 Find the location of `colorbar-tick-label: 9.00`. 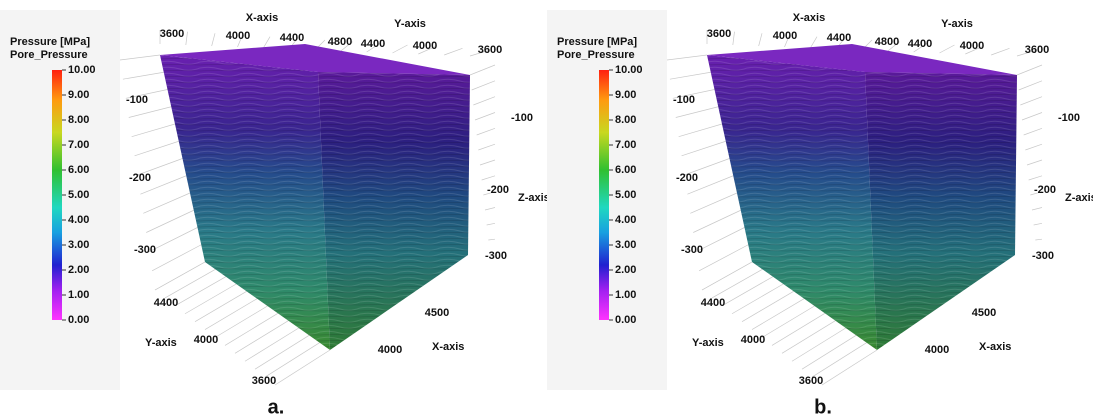

colorbar-tick-label: 9.00 is located at coordinates (625, 95).